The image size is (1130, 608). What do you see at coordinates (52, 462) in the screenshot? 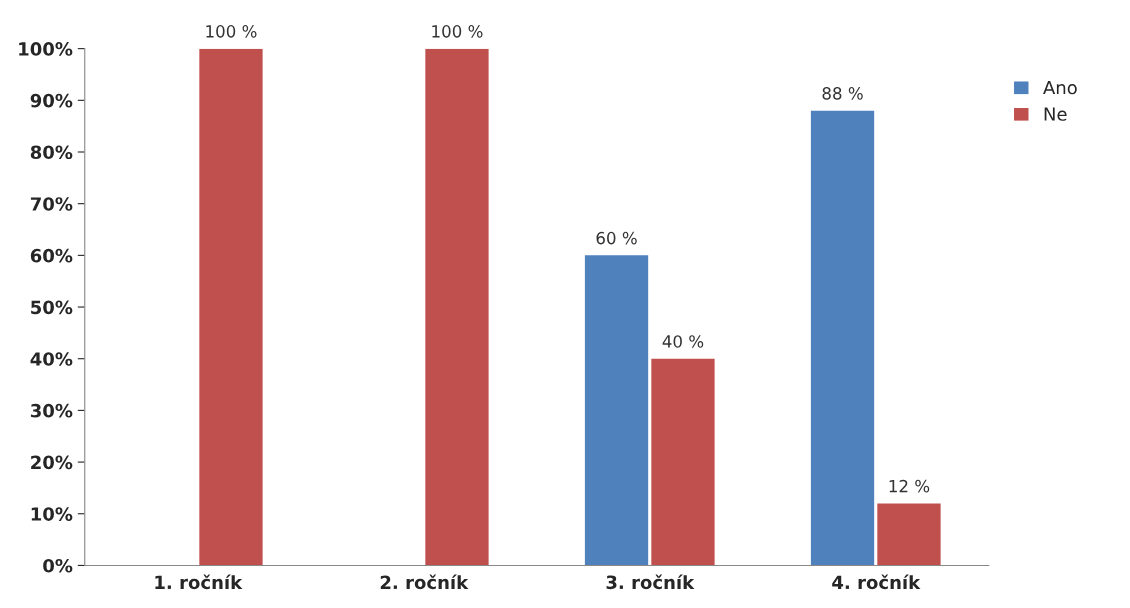
I see `y-tick-label: 20%` at bounding box center [52, 462].